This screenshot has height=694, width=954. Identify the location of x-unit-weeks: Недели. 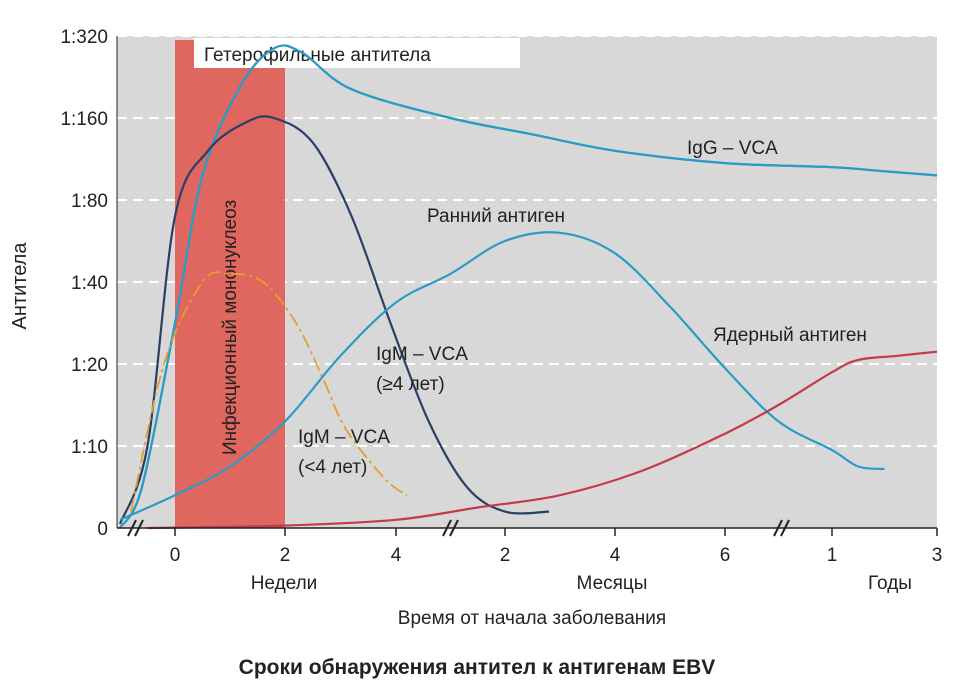
(284, 583).